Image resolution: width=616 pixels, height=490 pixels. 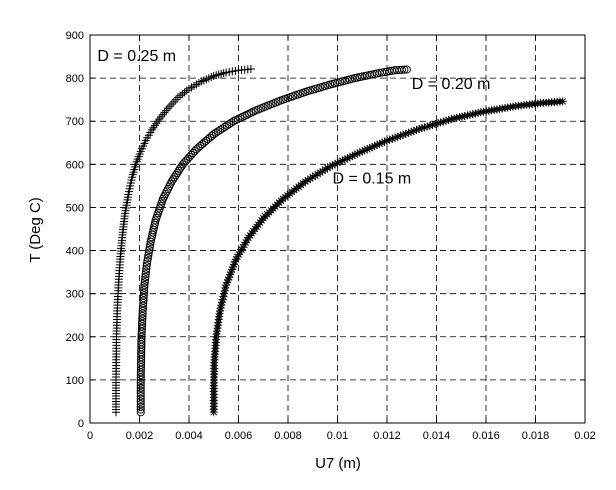 What do you see at coordinates (451, 84) in the screenshot?
I see `annotation-label: D = 0.20 m` at bounding box center [451, 84].